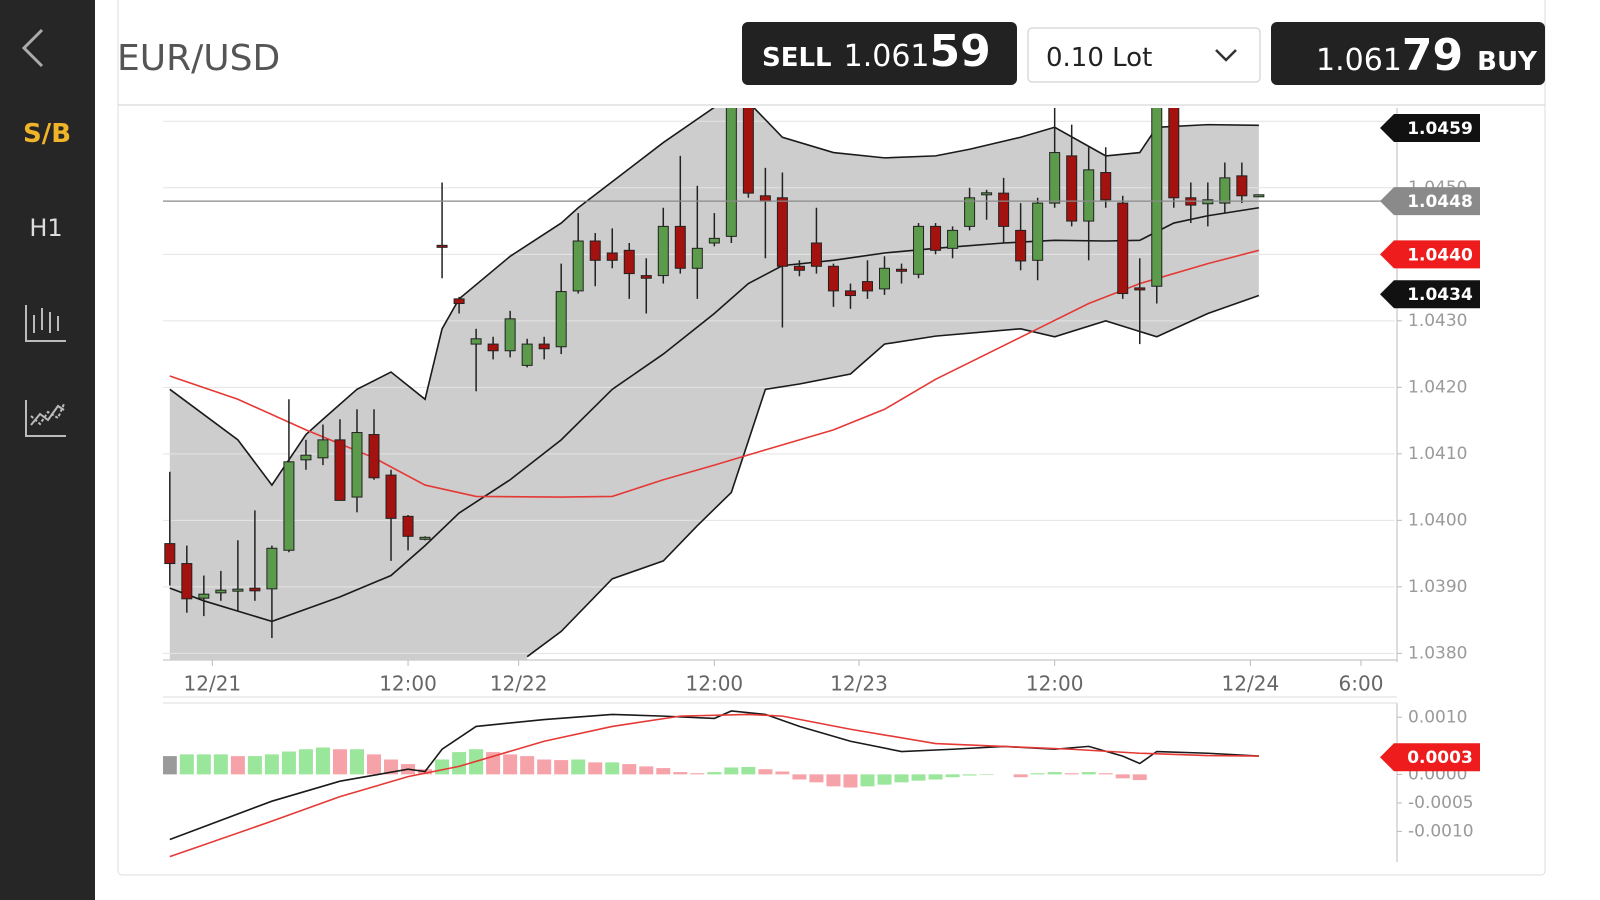 This screenshot has height=900, width=1600. What do you see at coordinates (1359, 60) in the screenshot?
I see `buy-price: 1.061` at bounding box center [1359, 60].